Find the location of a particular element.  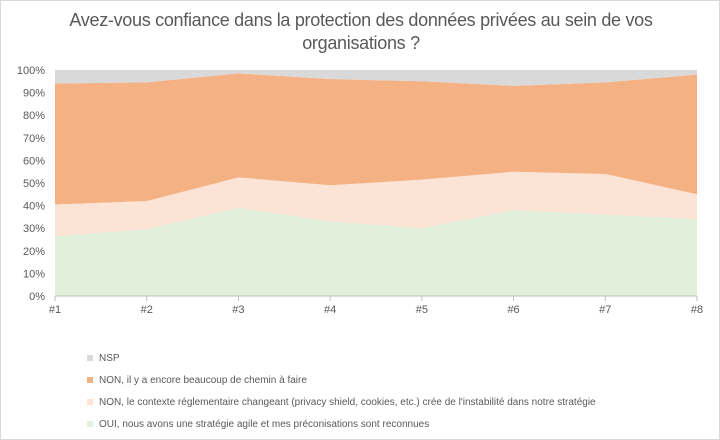

y-tick-label: 30% is located at coordinates (34, 229).